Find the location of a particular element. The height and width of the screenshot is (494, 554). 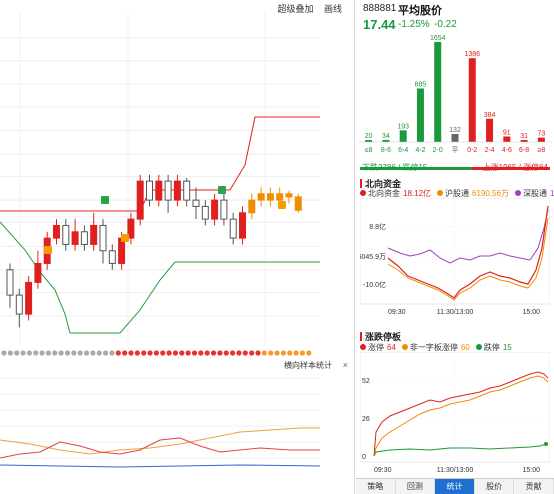

north-x-tick: 09:30 is located at coordinates (397, 312).